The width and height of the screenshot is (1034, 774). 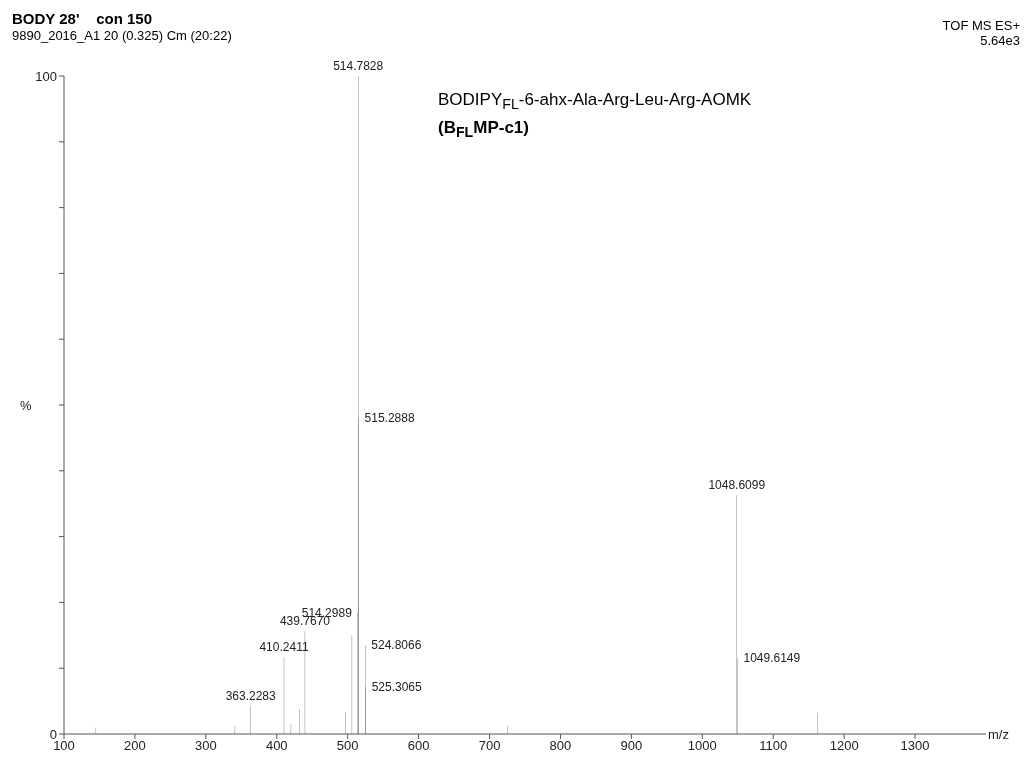 I want to click on annotation: 363.2283, so click(x=251, y=695).